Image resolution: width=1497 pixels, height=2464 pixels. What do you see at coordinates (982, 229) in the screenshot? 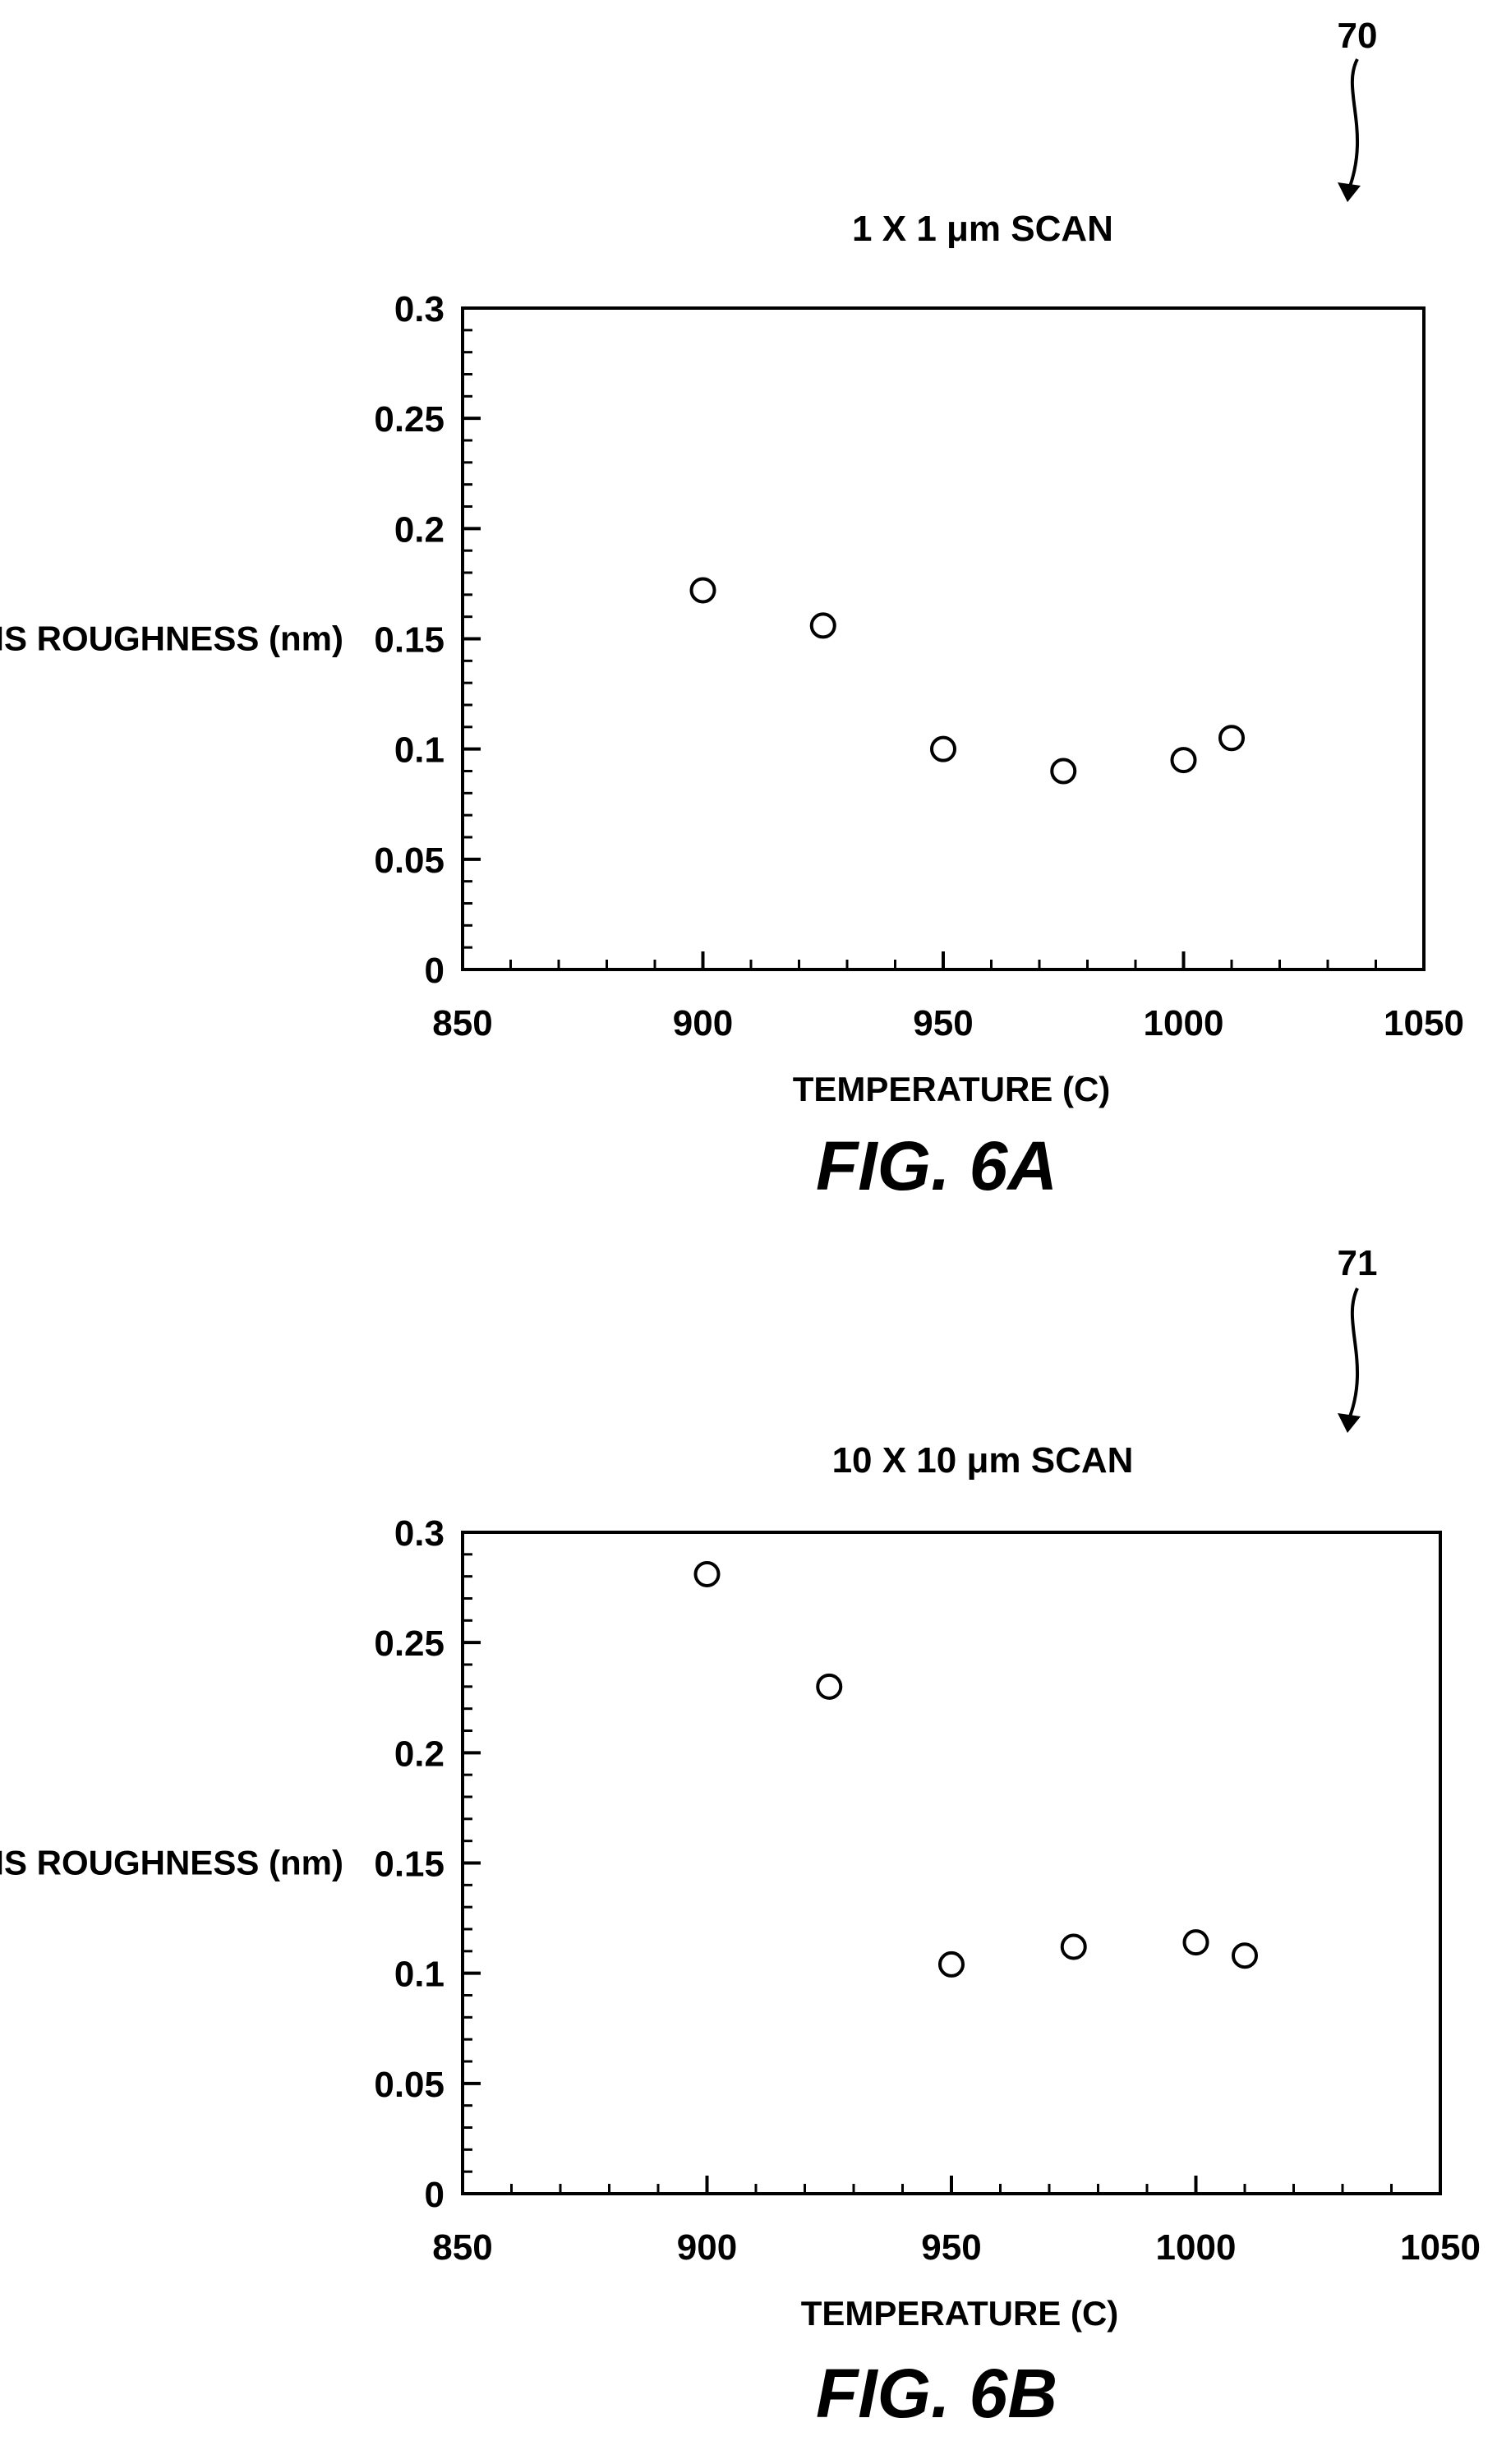
I see `chart-title: 1 X 1 μm SCAN` at bounding box center [982, 229].